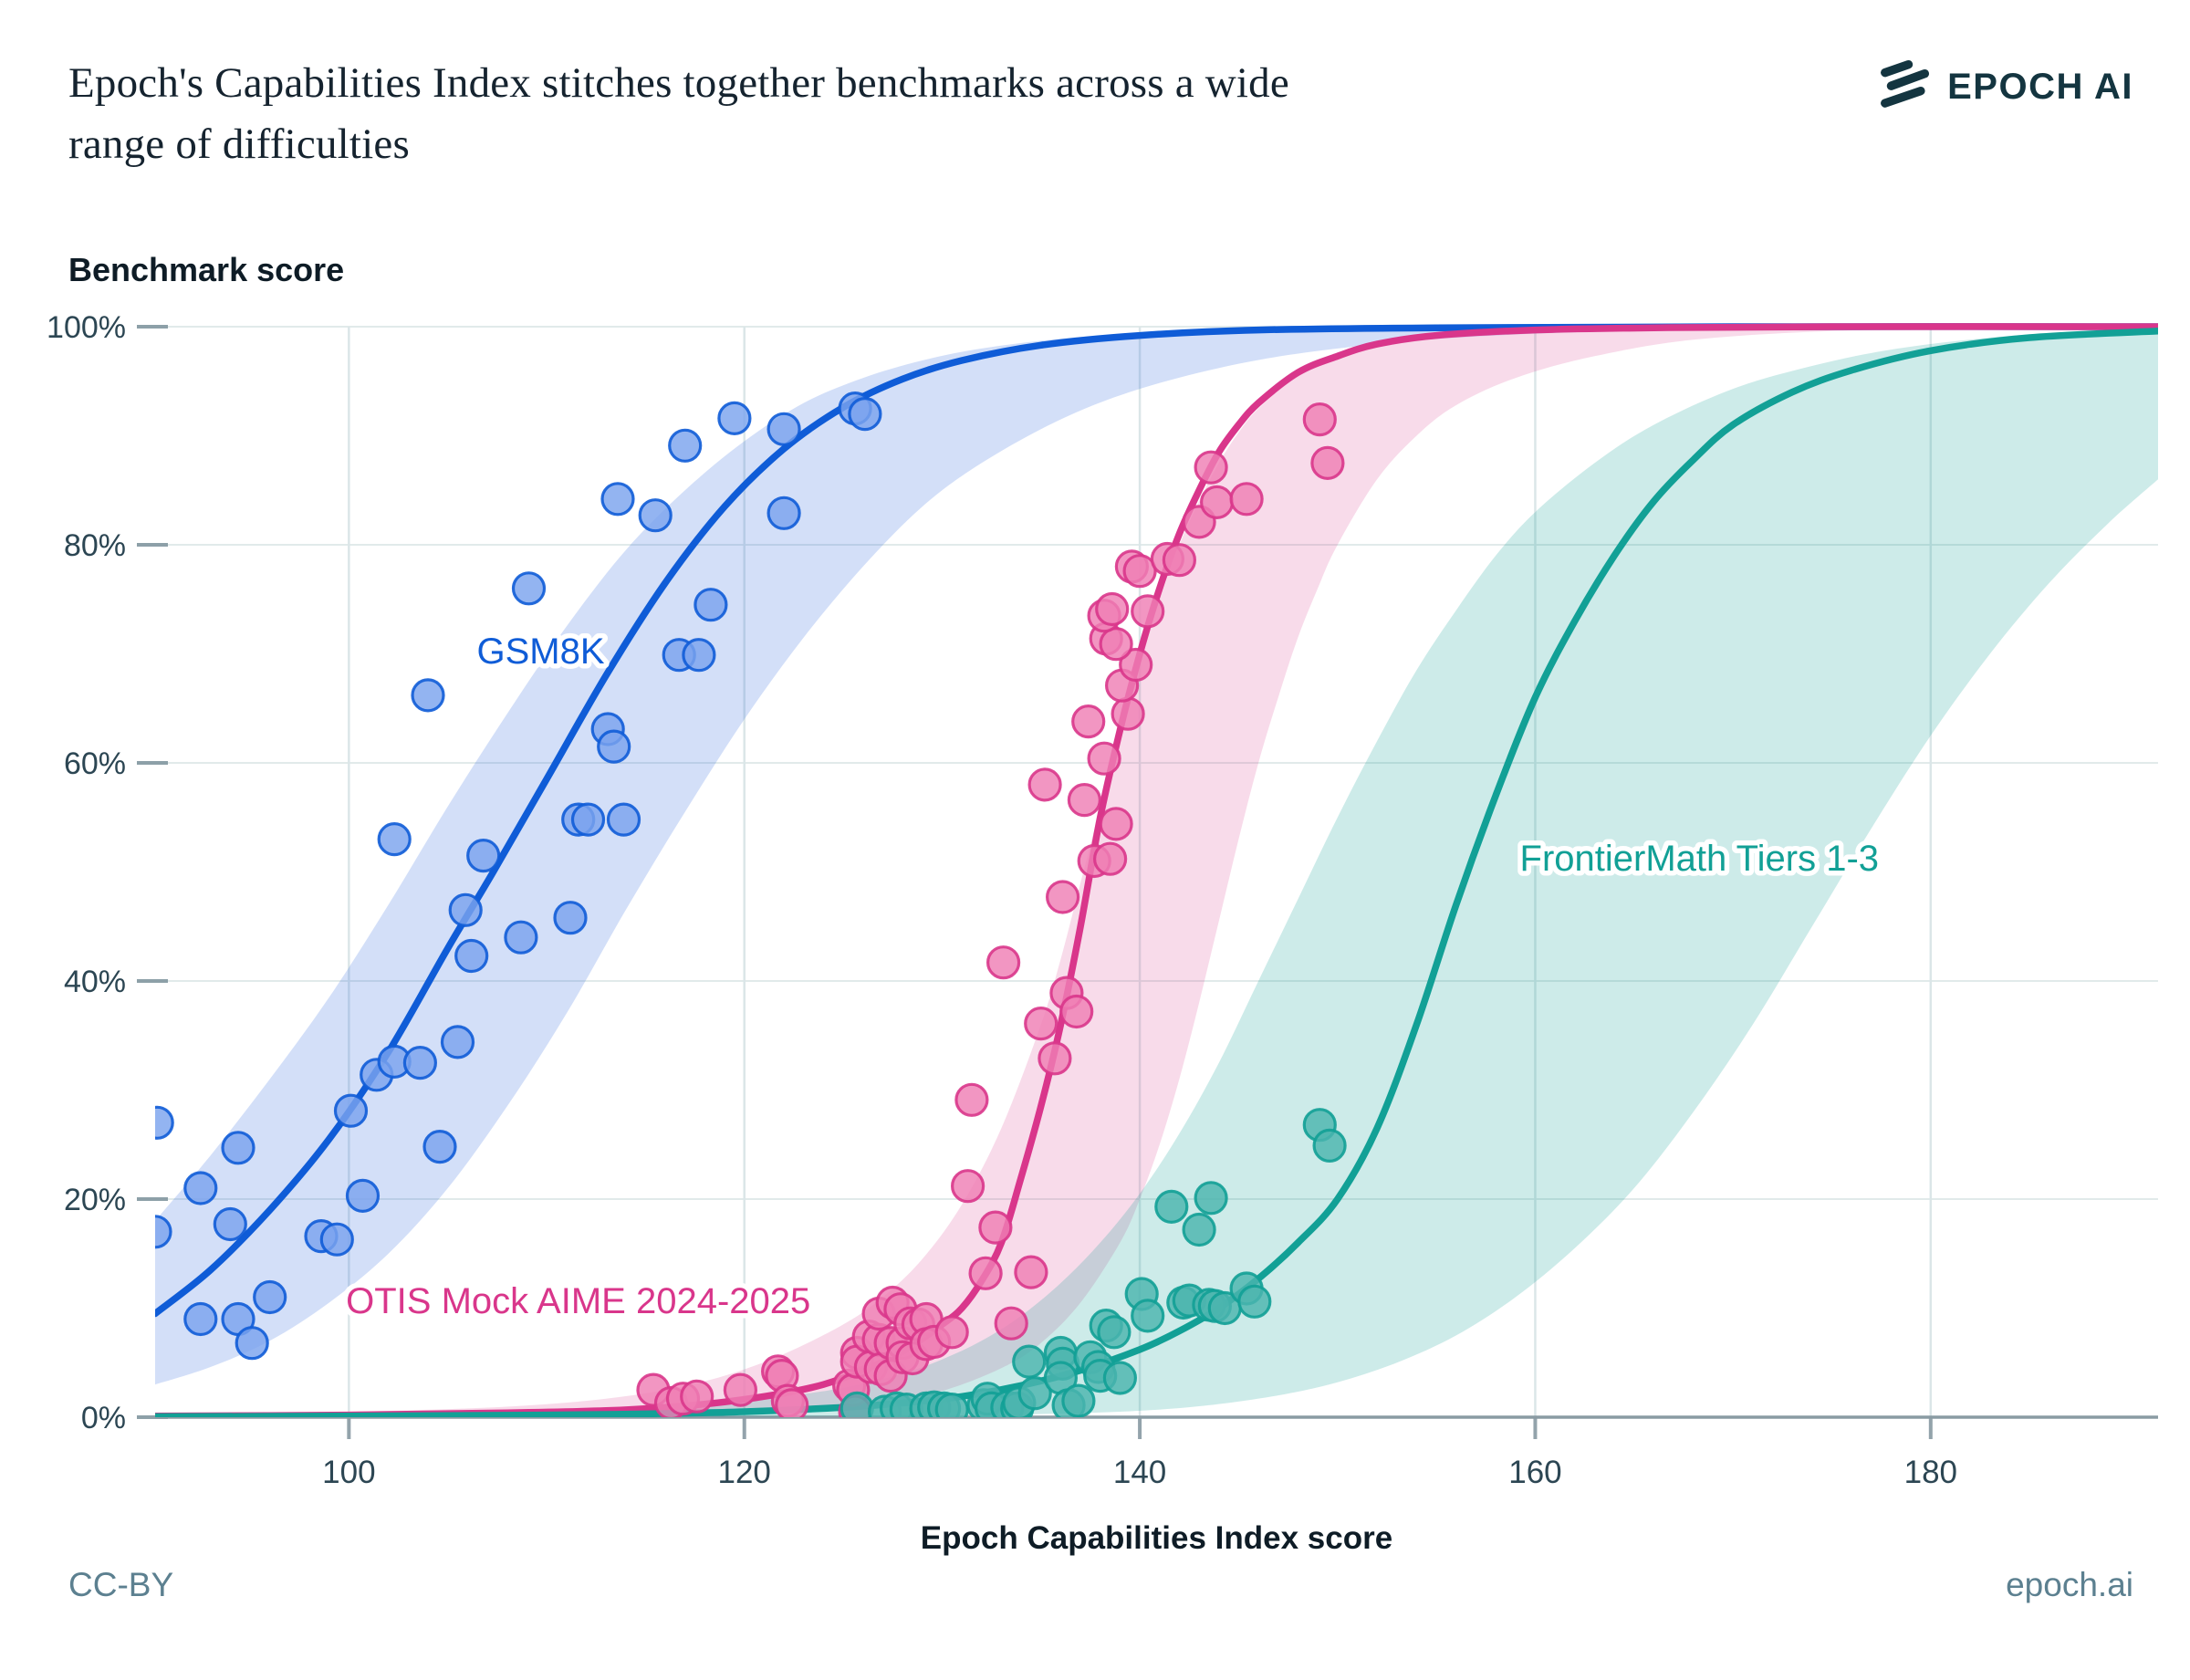 The image size is (2190, 1680). Describe the element at coordinates (1093, 1263) in the screenshot. I see `scatter-points-frontiermath` at that location.